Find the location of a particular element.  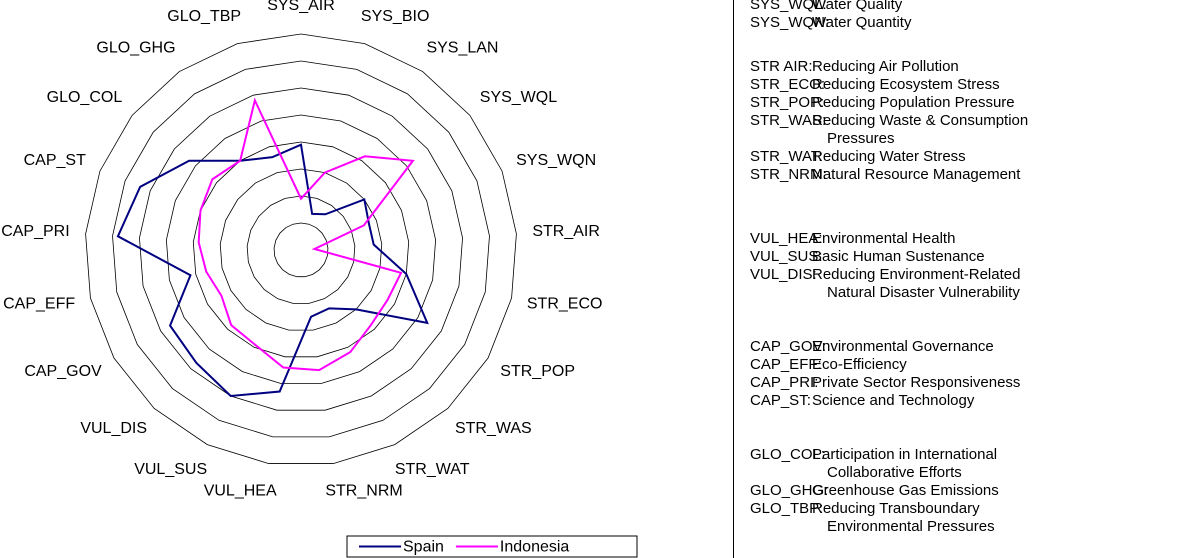

glossary-text: Natural Disaster Vulnerability is located at coordinates (923, 292).